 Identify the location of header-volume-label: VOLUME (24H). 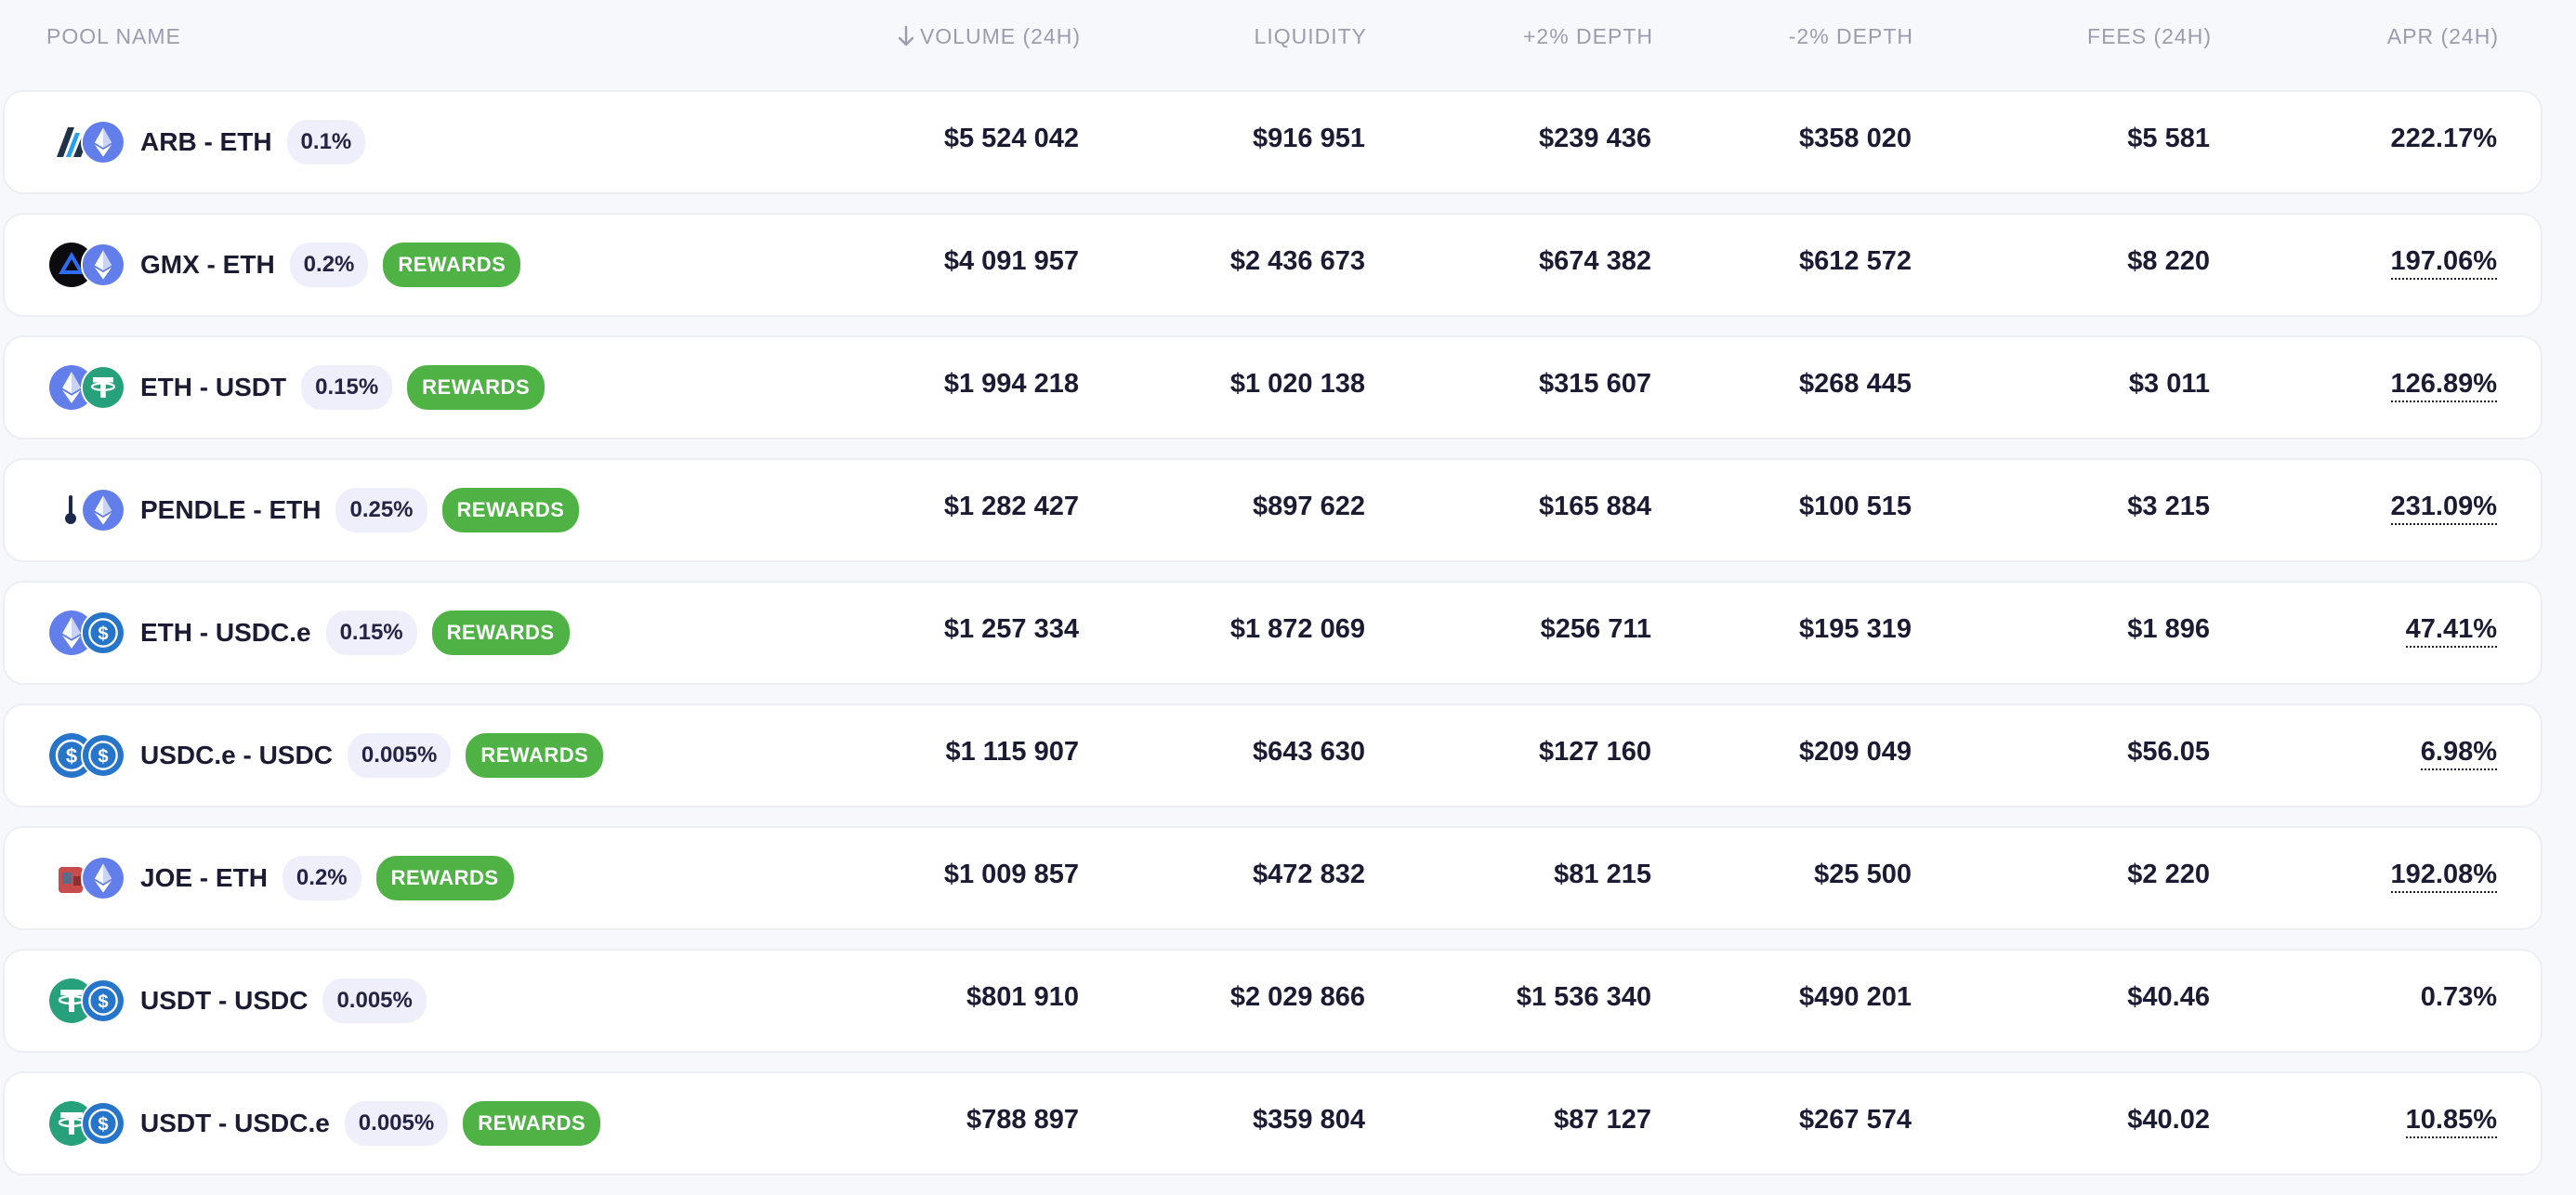
(1000, 36).